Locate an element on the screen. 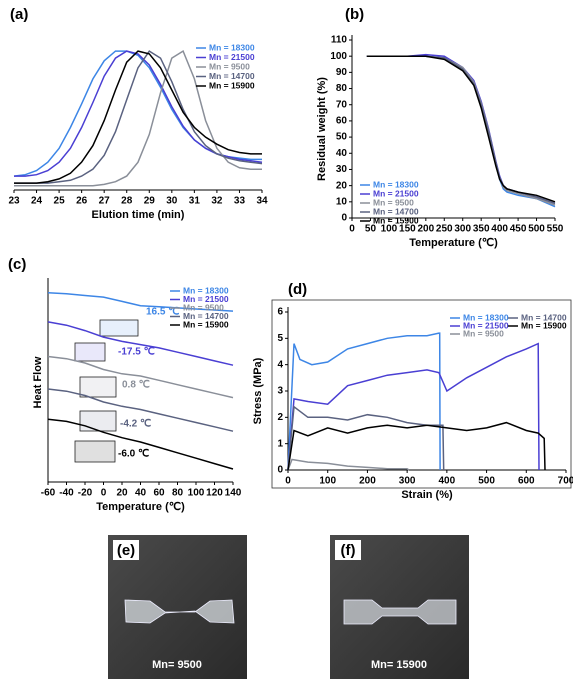  annotation: 0.8 ℃ is located at coordinates (136, 385).